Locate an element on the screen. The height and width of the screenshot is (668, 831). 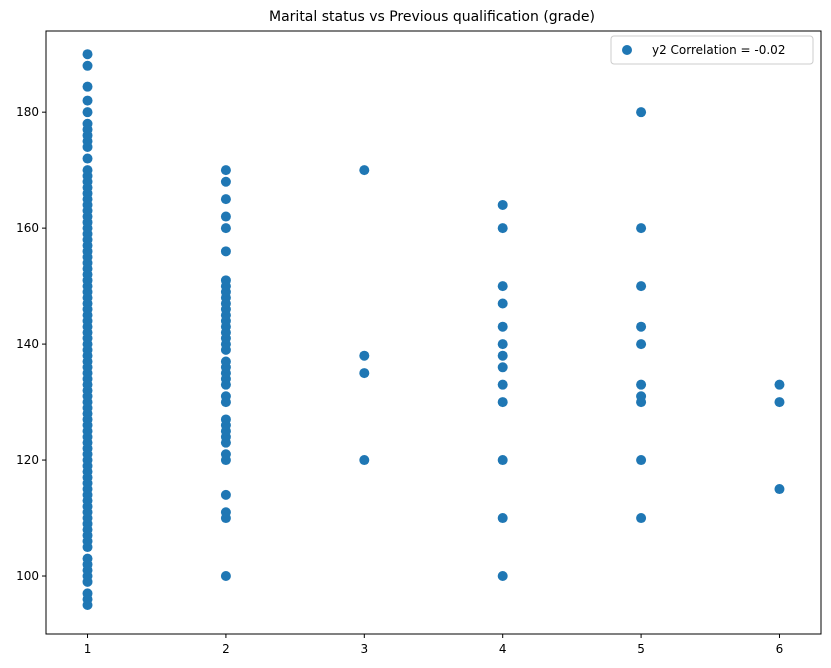
y-tick-label: 120 is located at coordinates (27, 460).